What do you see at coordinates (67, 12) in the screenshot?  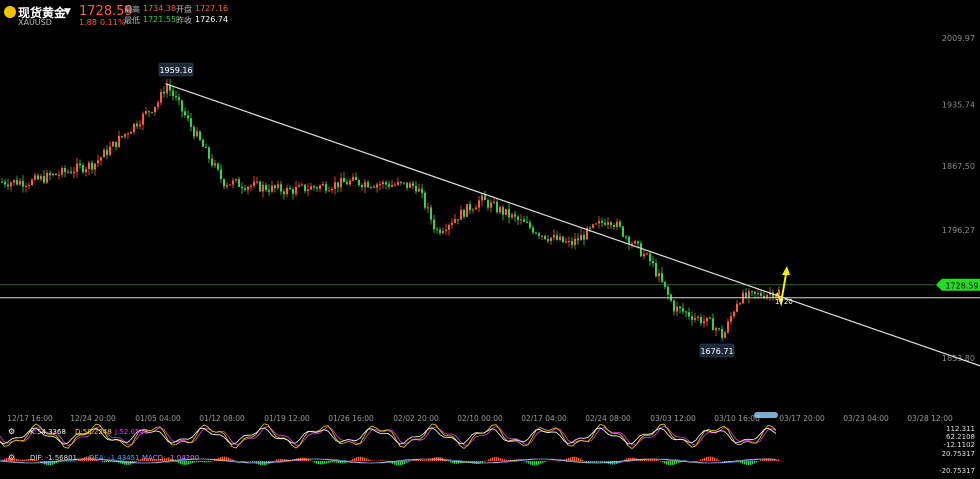 I see `chevron-down-icon: ▼` at bounding box center [67, 12].